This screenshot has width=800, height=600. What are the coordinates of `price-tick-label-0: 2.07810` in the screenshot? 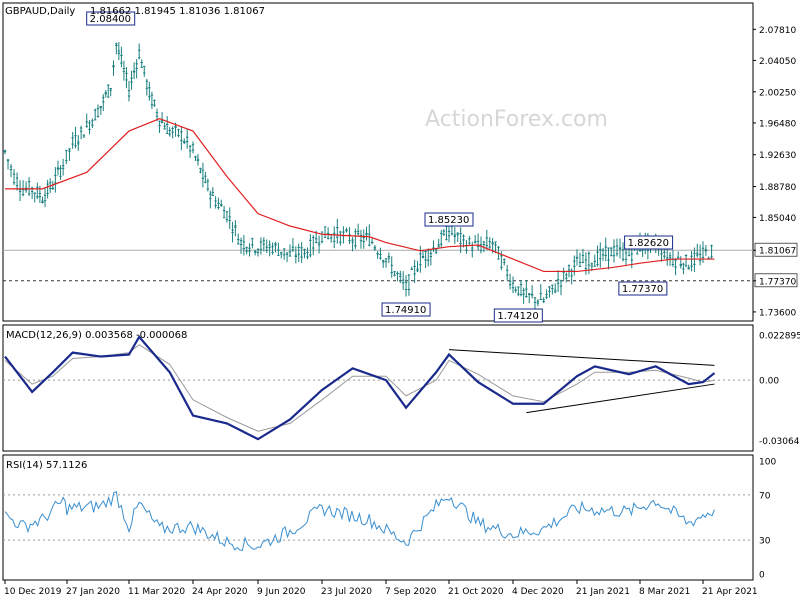 It's located at (777, 31).